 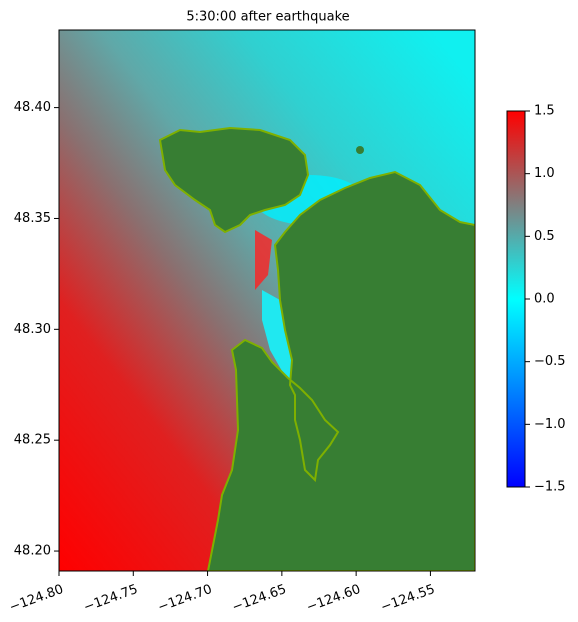 What do you see at coordinates (32, 551) in the screenshot?
I see `y-tick-label: 48.20` at bounding box center [32, 551].